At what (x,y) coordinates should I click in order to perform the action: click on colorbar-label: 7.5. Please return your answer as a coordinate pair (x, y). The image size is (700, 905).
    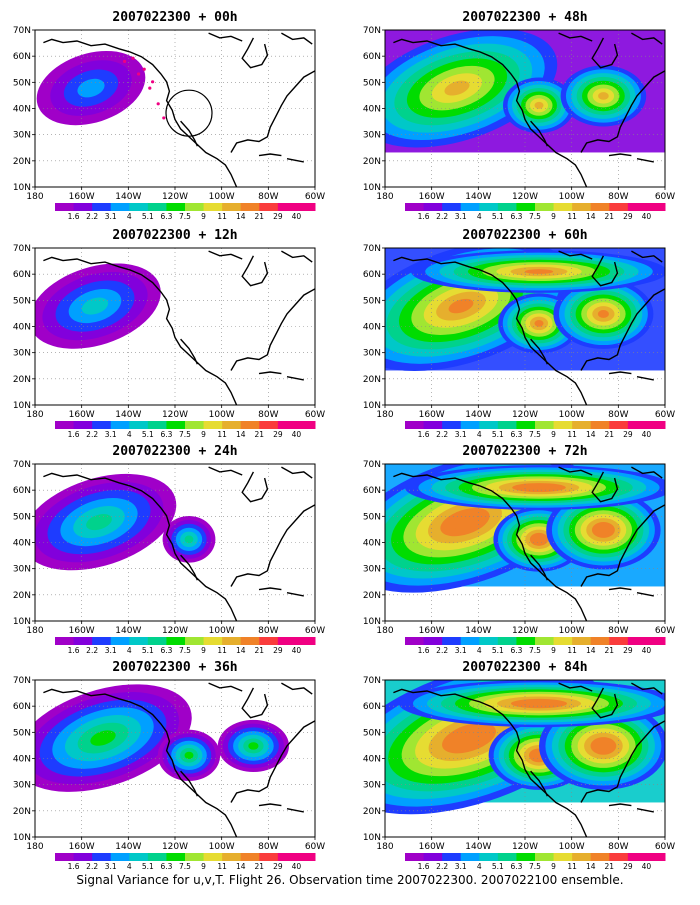
    Looking at the image, I should click on (185, 866).